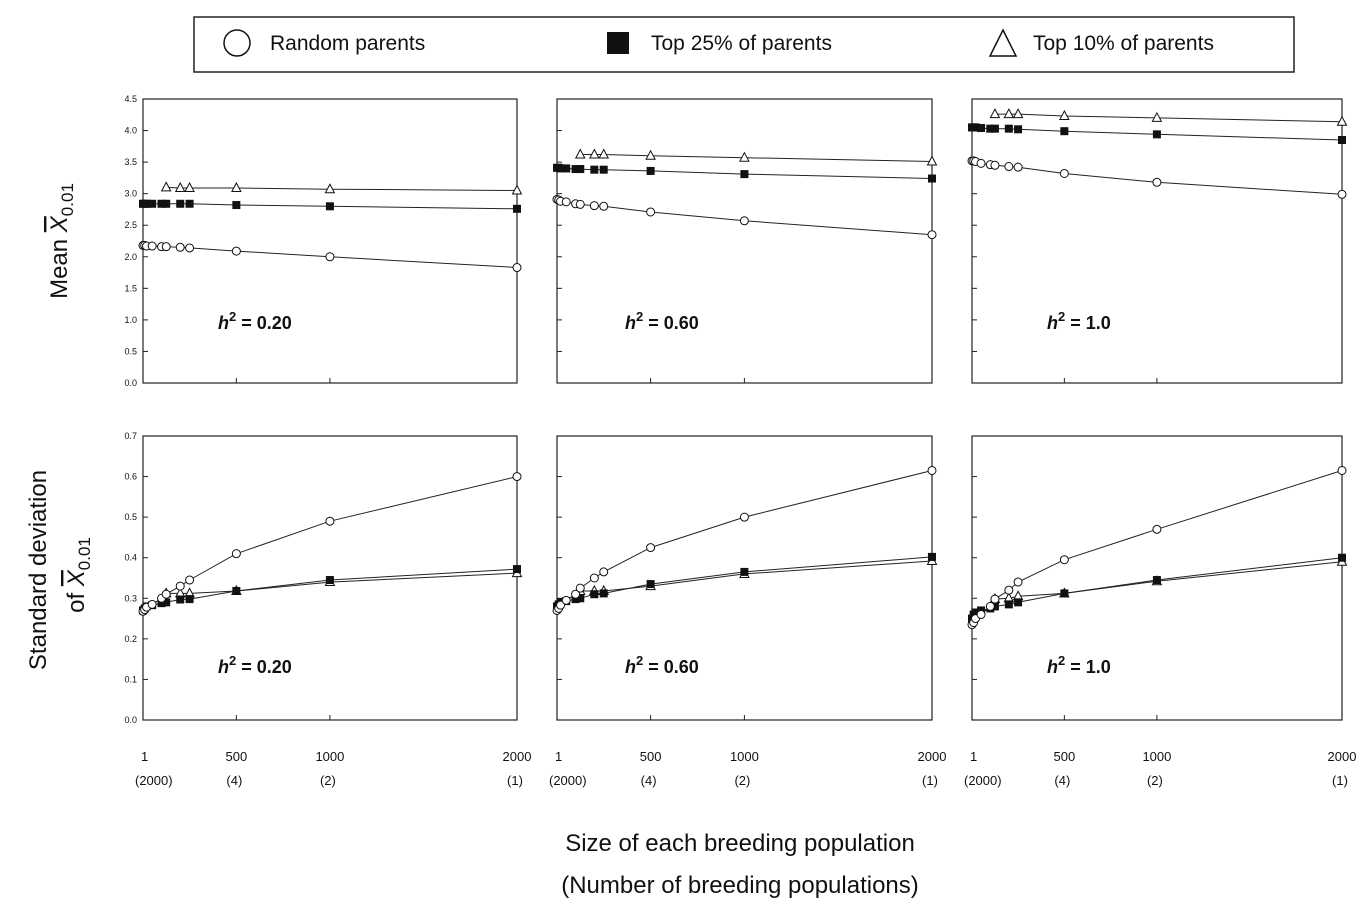 The image size is (1368, 909). What do you see at coordinates (1160, 611) in the screenshot?
I see `panel-sd-h2-1.0: h2 = 1.0 1 (2000) 500 (4) 1000 (2) 2000 (1)` at bounding box center [1160, 611].